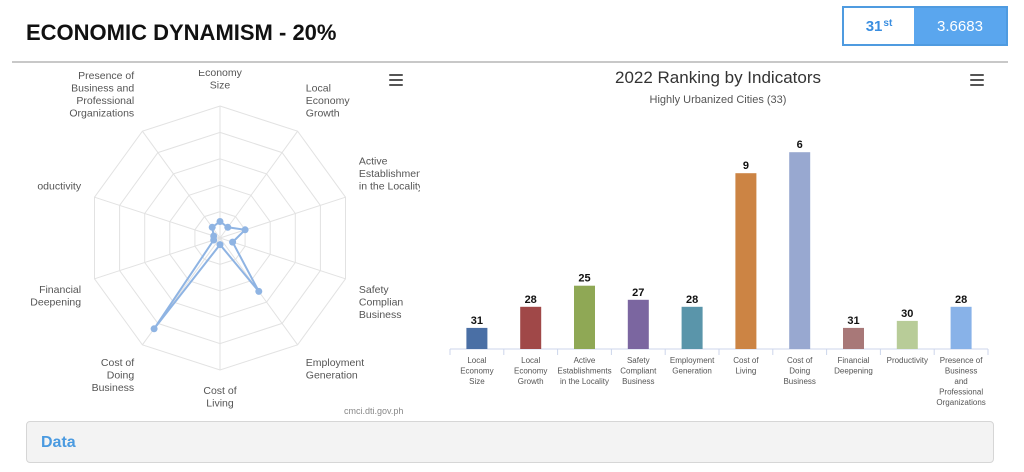 The width and height of the screenshot is (1024, 472). What do you see at coordinates (59, 186) in the screenshot?
I see `radar-axis-label: oductivity` at bounding box center [59, 186].